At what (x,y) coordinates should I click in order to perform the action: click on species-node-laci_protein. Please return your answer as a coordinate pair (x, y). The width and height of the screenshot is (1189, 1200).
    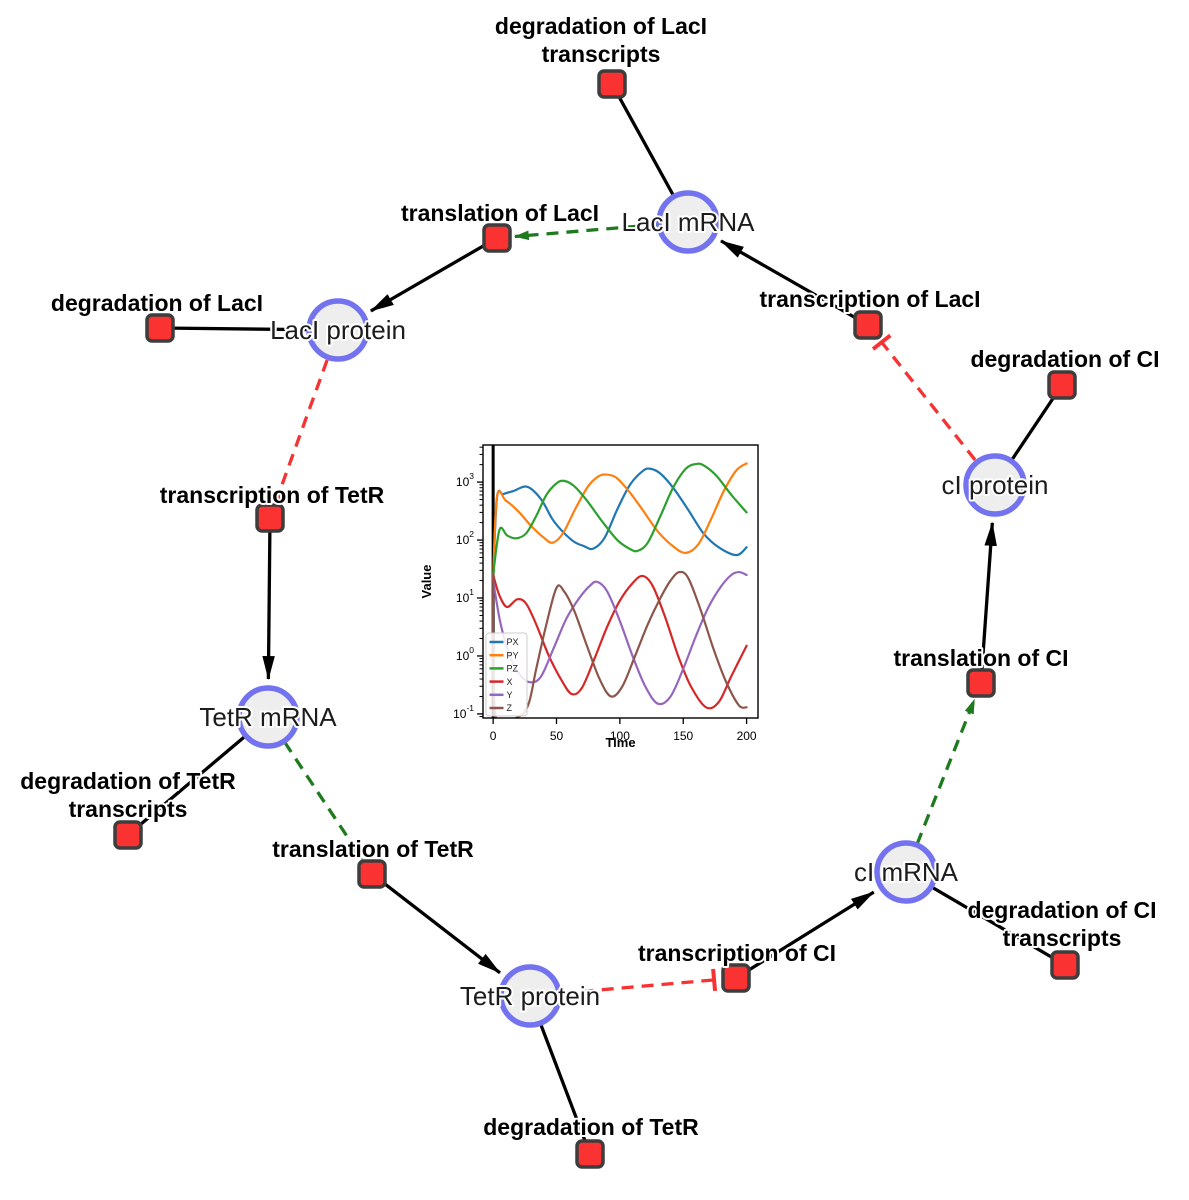
    Looking at the image, I should click on (338, 330).